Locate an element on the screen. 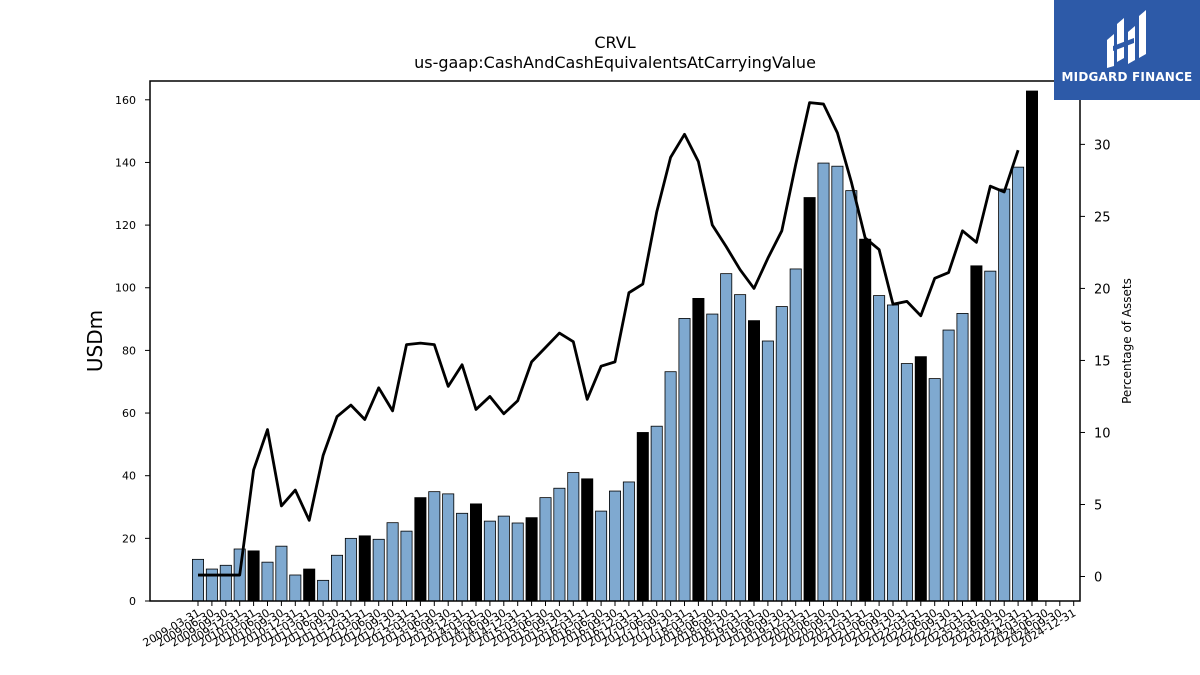 Image resolution: width=1200 pixels, height=675 pixels. logo-text: MIDGARD FINANCE is located at coordinates (1127, 77).